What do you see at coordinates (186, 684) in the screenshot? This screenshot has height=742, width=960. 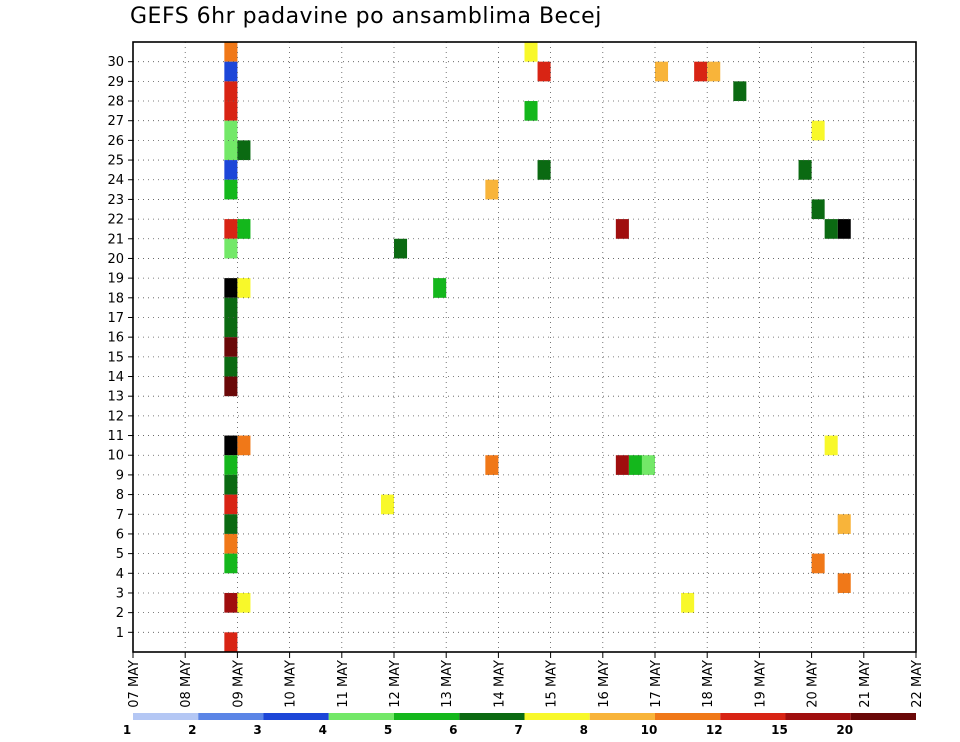 I see `x-tick-label: 08 MAY` at bounding box center [186, 684].